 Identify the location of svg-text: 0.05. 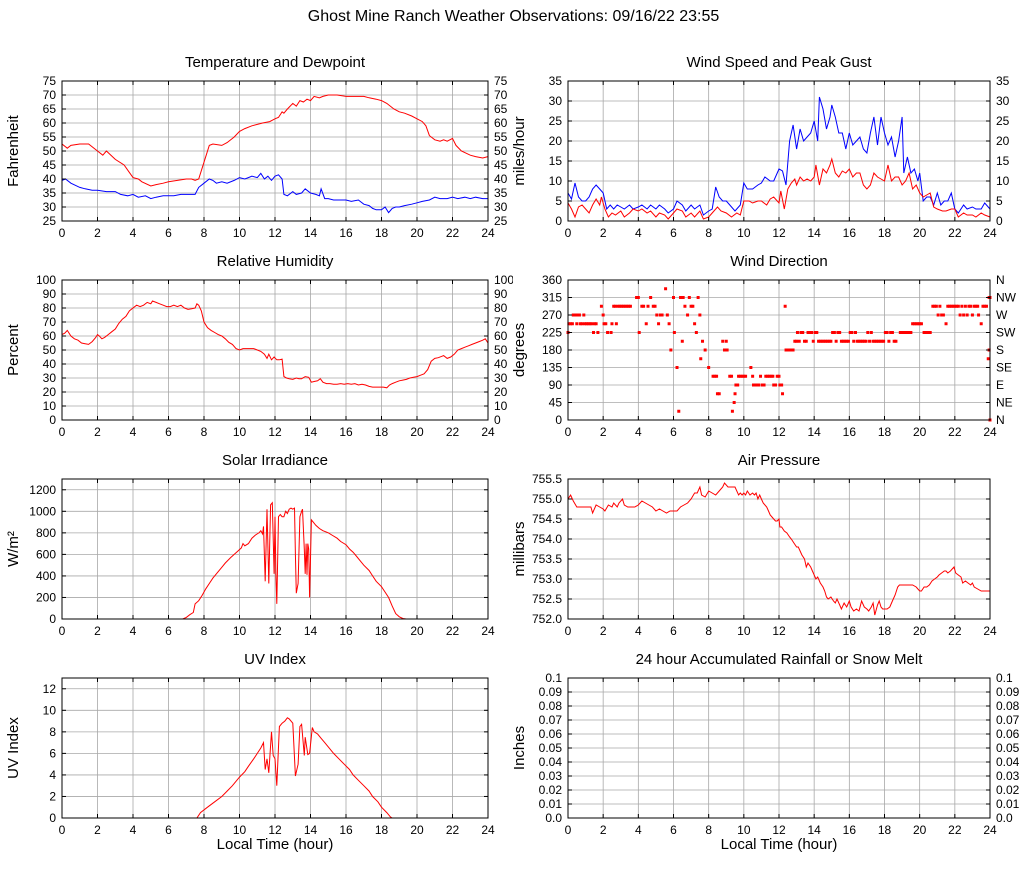
(1008, 748).